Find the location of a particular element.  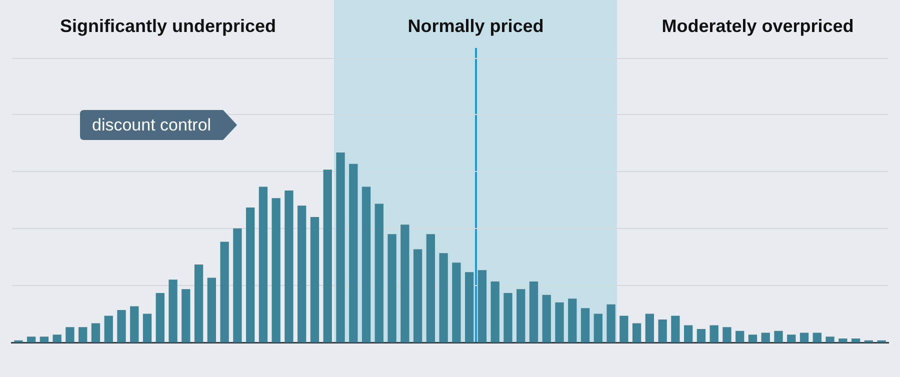

text: Moderately overpriced is located at coordinates (758, 26).